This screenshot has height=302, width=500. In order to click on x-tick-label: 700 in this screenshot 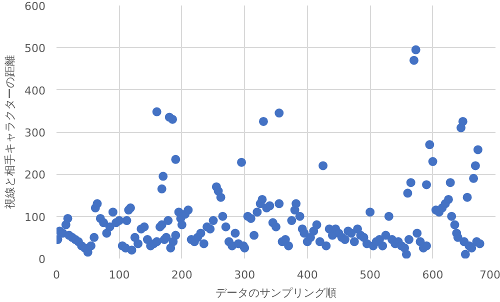, I will do `click(490, 275)`.